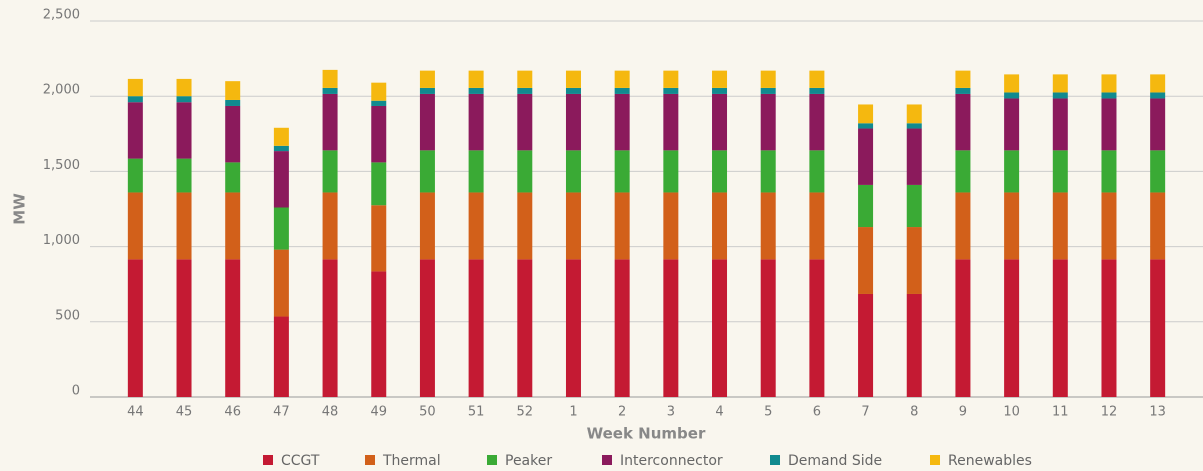 Image resolution: width=1203 pixels, height=471 pixels. I want to click on y-tick-label: 2,000, so click(61, 90).